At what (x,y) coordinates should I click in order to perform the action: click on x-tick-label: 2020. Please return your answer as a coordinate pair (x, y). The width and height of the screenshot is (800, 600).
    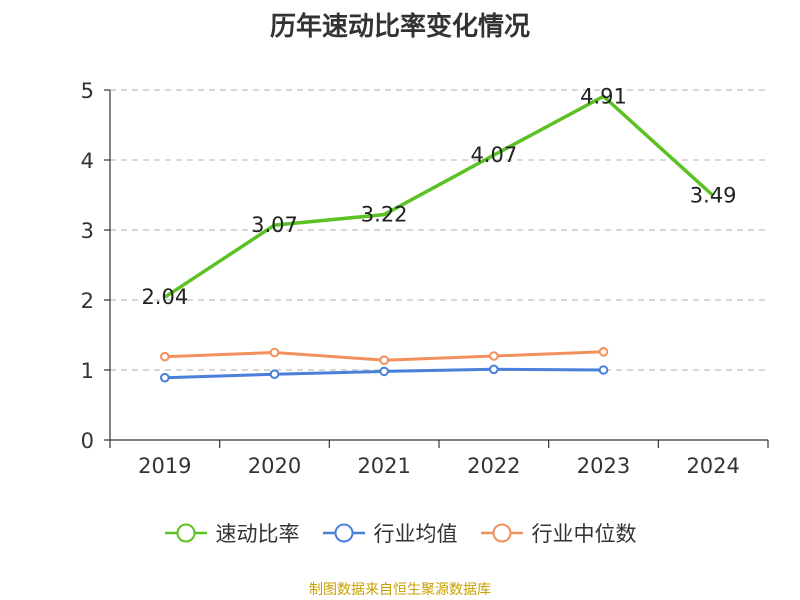
    Looking at the image, I should click on (274, 466).